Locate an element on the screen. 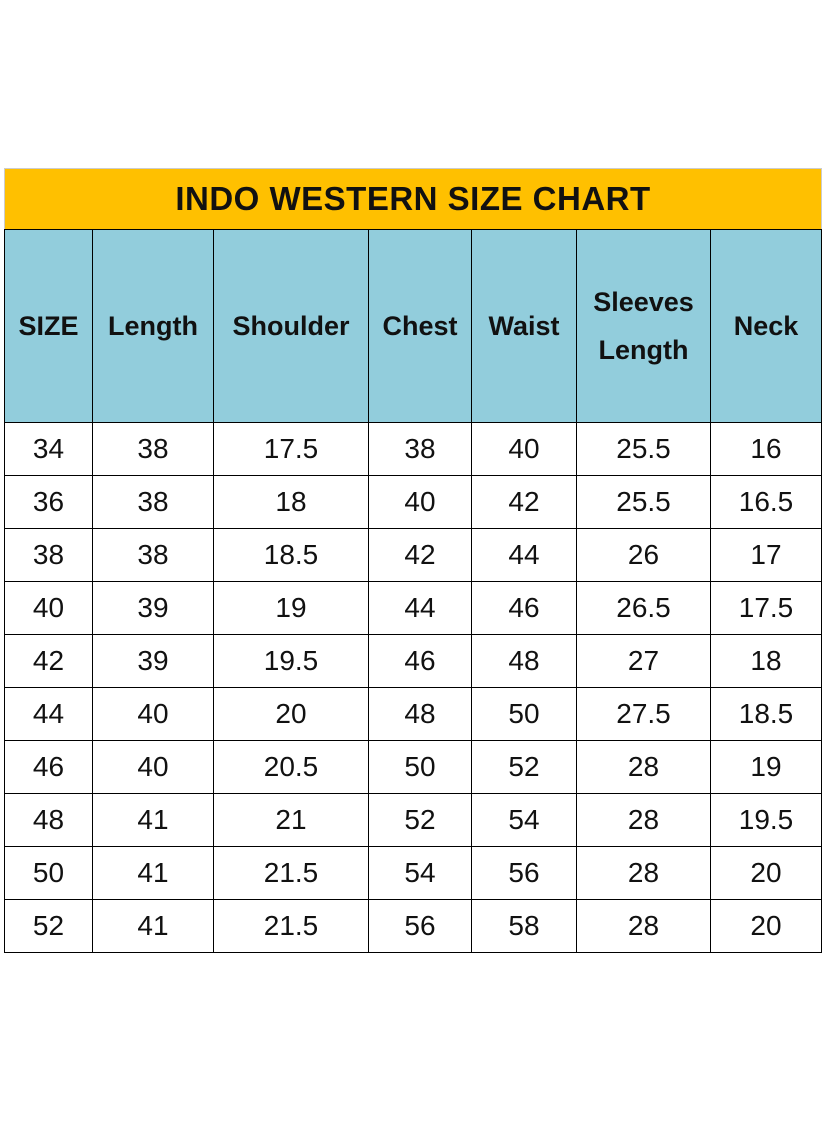  table-cell: 26 is located at coordinates (643, 555).